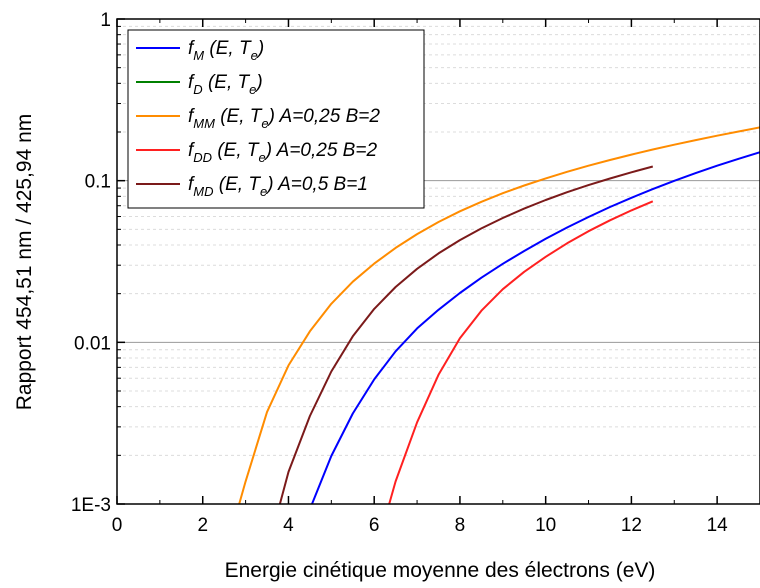 This screenshot has height=588, width=760. What do you see at coordinates (545, 525) in the screenshot?
I see `x-tick-label: 10` at bounding box center [545, 525].